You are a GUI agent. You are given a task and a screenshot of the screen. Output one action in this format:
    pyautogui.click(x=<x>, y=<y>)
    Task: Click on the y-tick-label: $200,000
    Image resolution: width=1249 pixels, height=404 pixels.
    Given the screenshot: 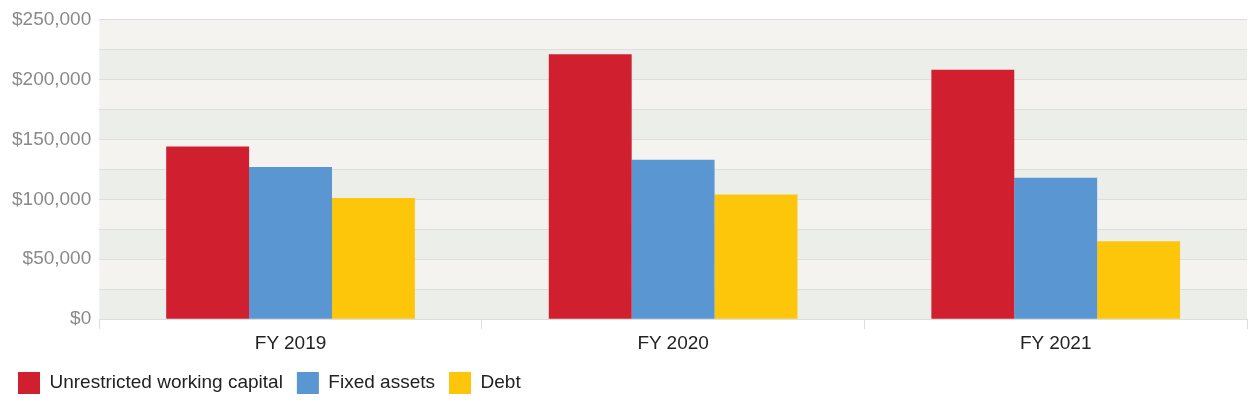 What is the action you would take?
    pyautogui.click(x=52, y=78)
    